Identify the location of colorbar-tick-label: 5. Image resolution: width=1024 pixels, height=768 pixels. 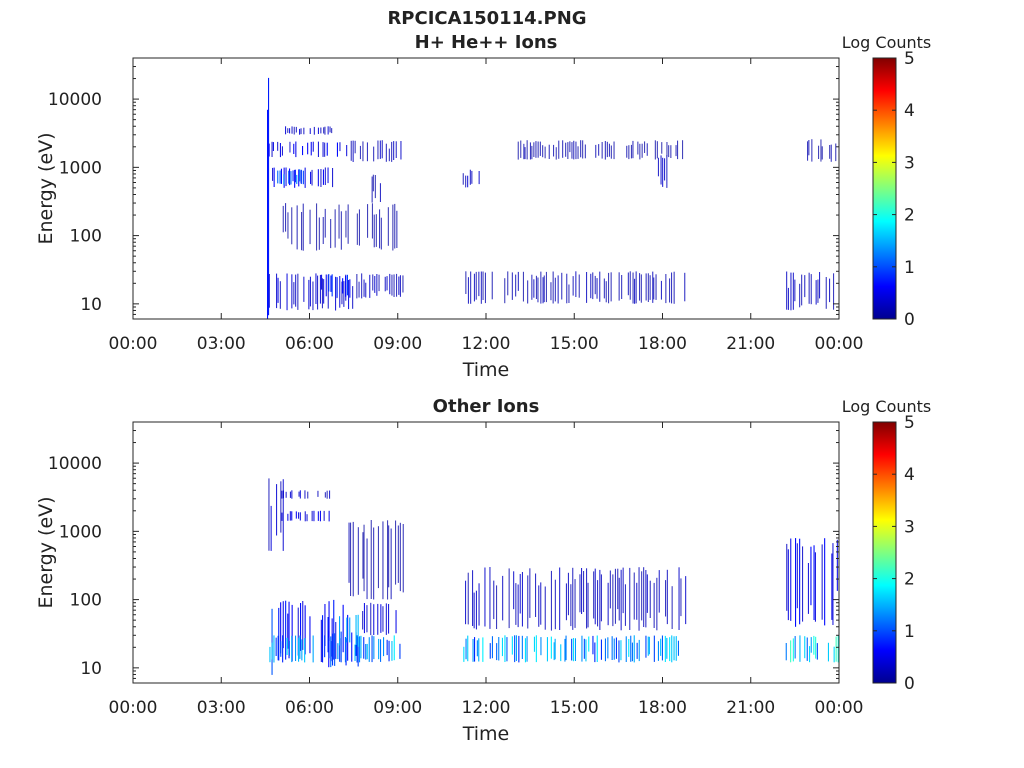
(909, 59).